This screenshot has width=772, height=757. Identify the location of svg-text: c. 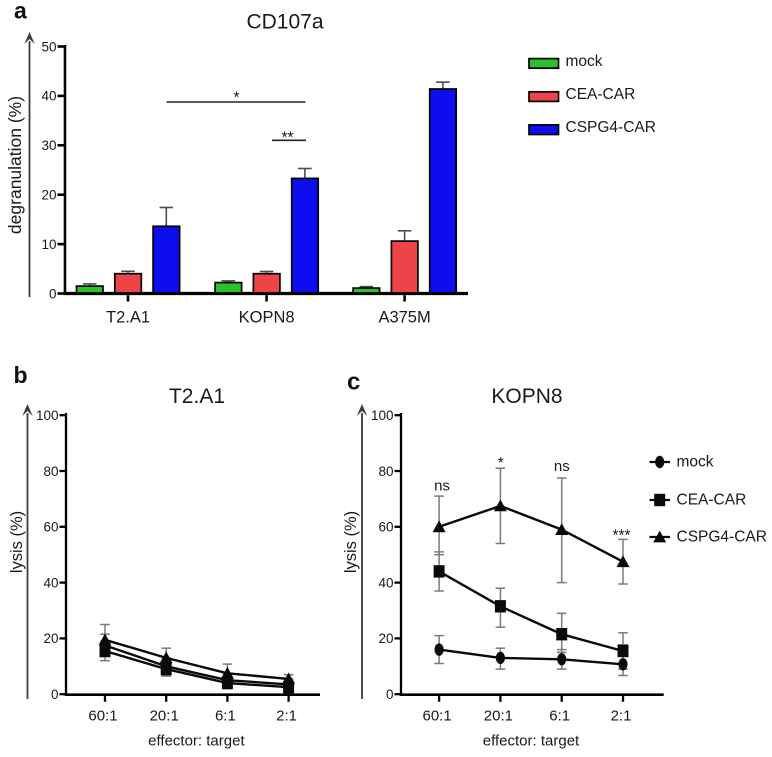
(353, 382).